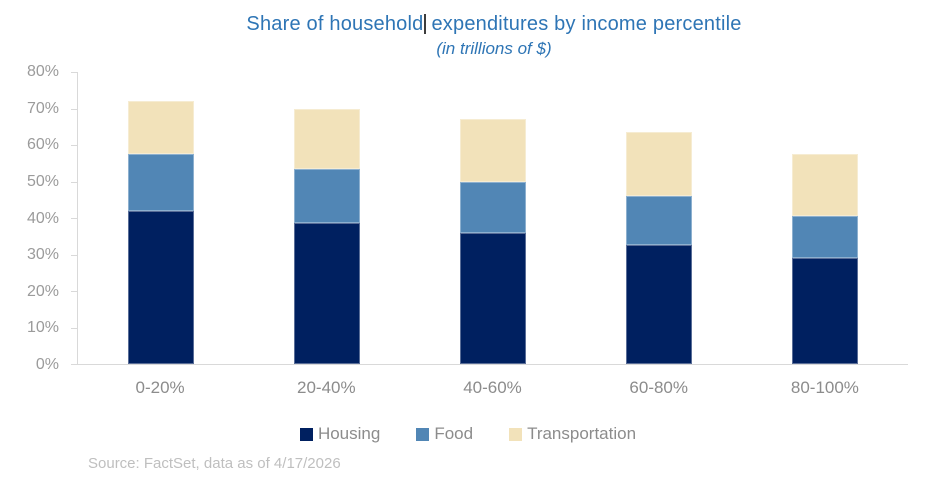  I want to click on y-axis-label: 60%, so click(42, 145).